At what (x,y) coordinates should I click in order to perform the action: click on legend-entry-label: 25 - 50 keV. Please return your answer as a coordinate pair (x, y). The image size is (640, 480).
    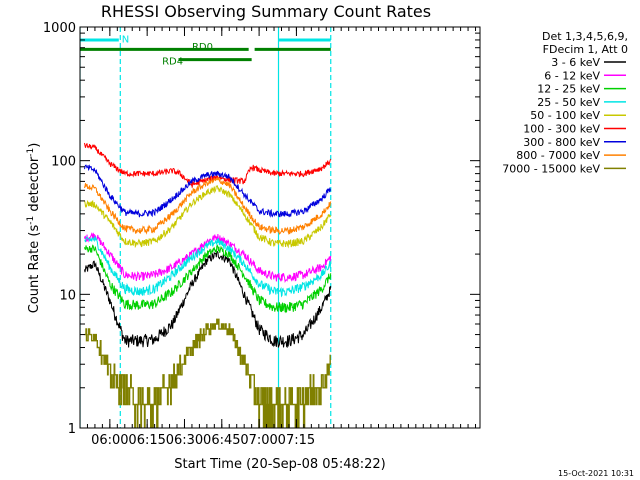
    Looking at the image, I should click on (568, 102).